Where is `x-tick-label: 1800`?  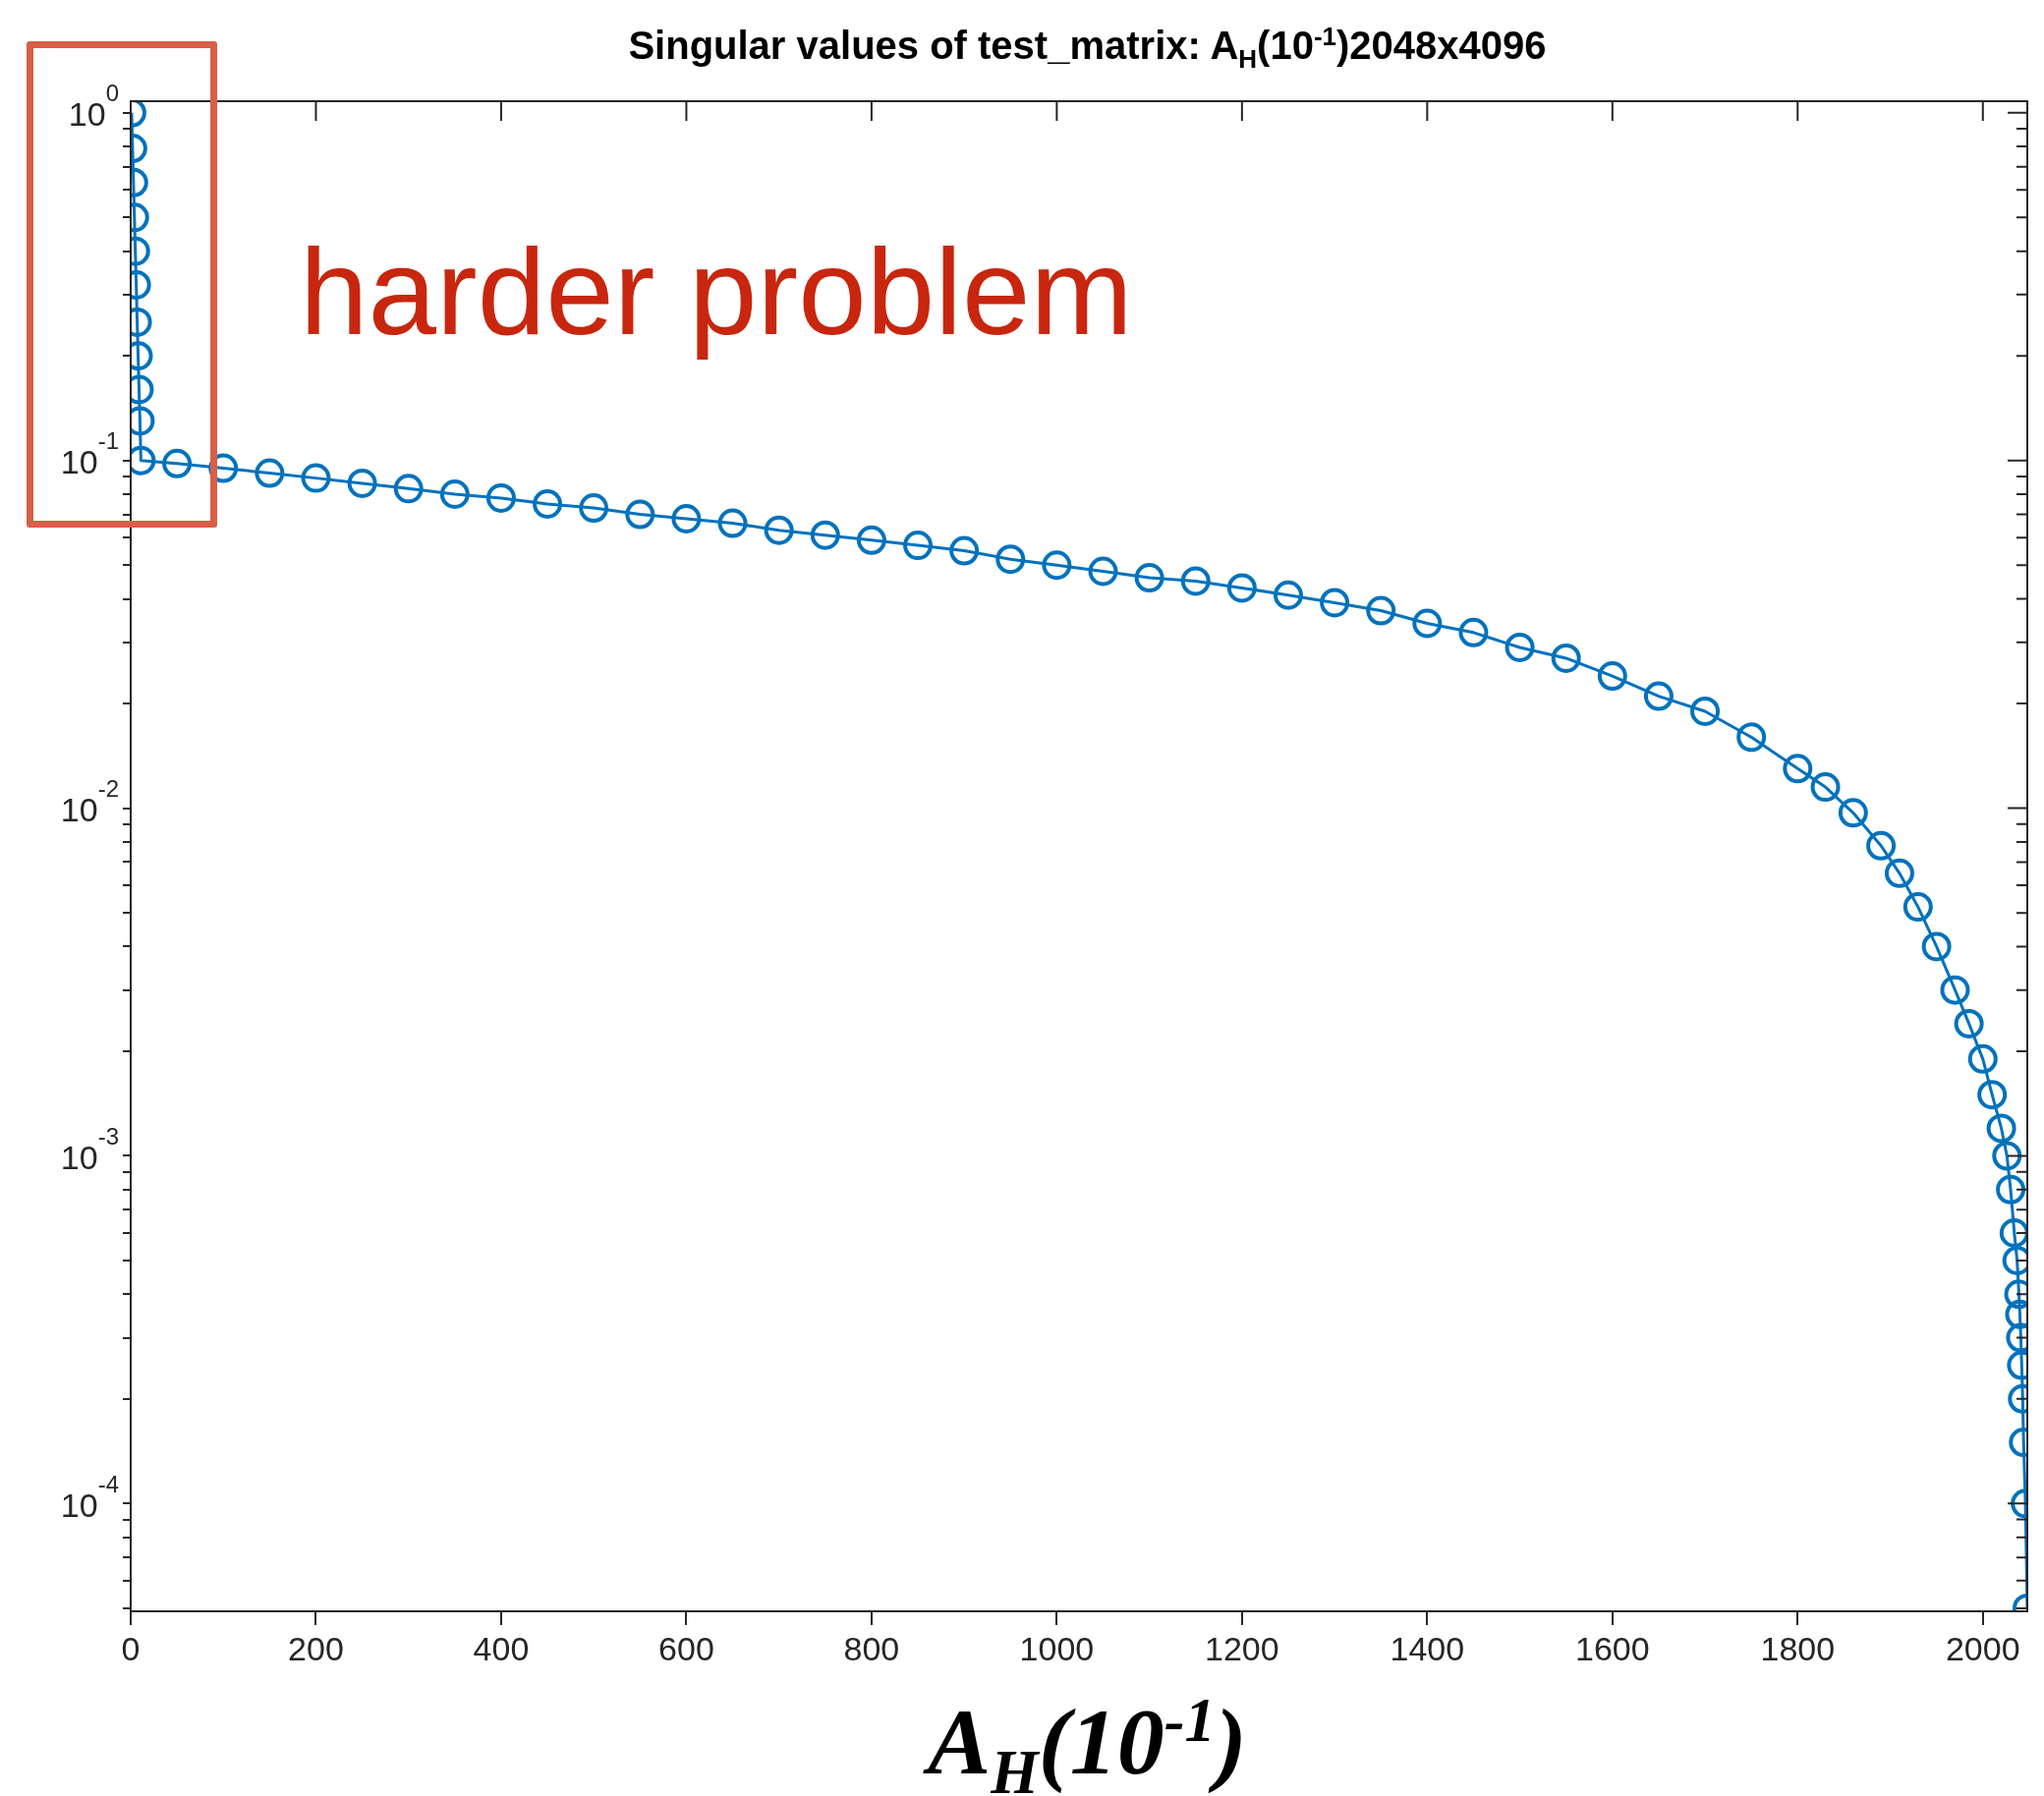 x-tick-label: 1800 is located at coordinates (1798, 1648).